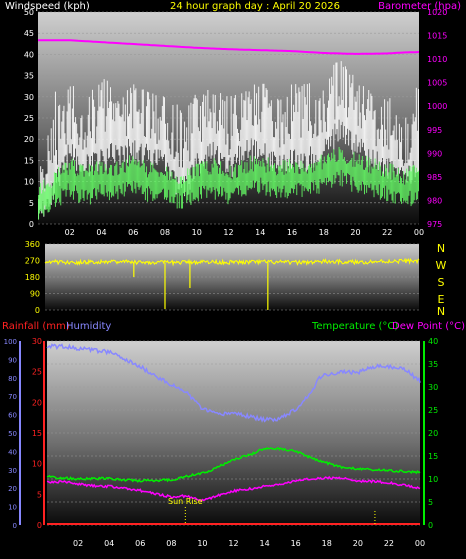  What do you see at coordinates (29, 182) in the screenshot?
I see `wind-y-tick: 10` at bounding box center [29, 182].